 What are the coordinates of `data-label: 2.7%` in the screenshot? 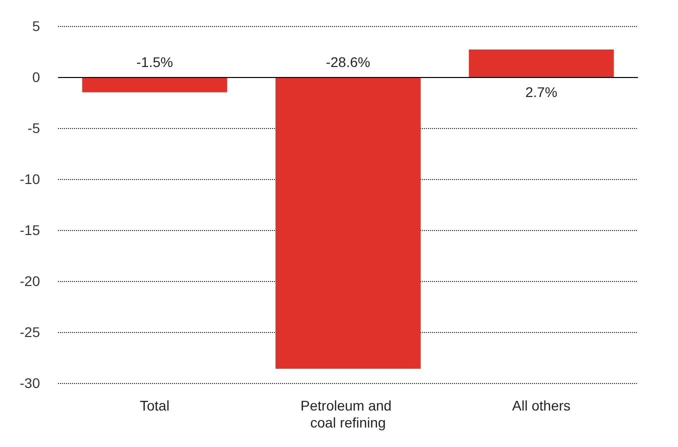 It's located at (541, 92).